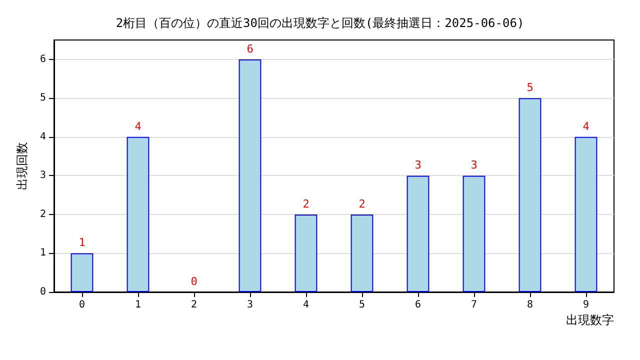 Image resolution: width=640 pixels, height=360 pixels. Describe the element at coordinates (530, 87) in the screenshot. I see `data-label: 5` at that location.